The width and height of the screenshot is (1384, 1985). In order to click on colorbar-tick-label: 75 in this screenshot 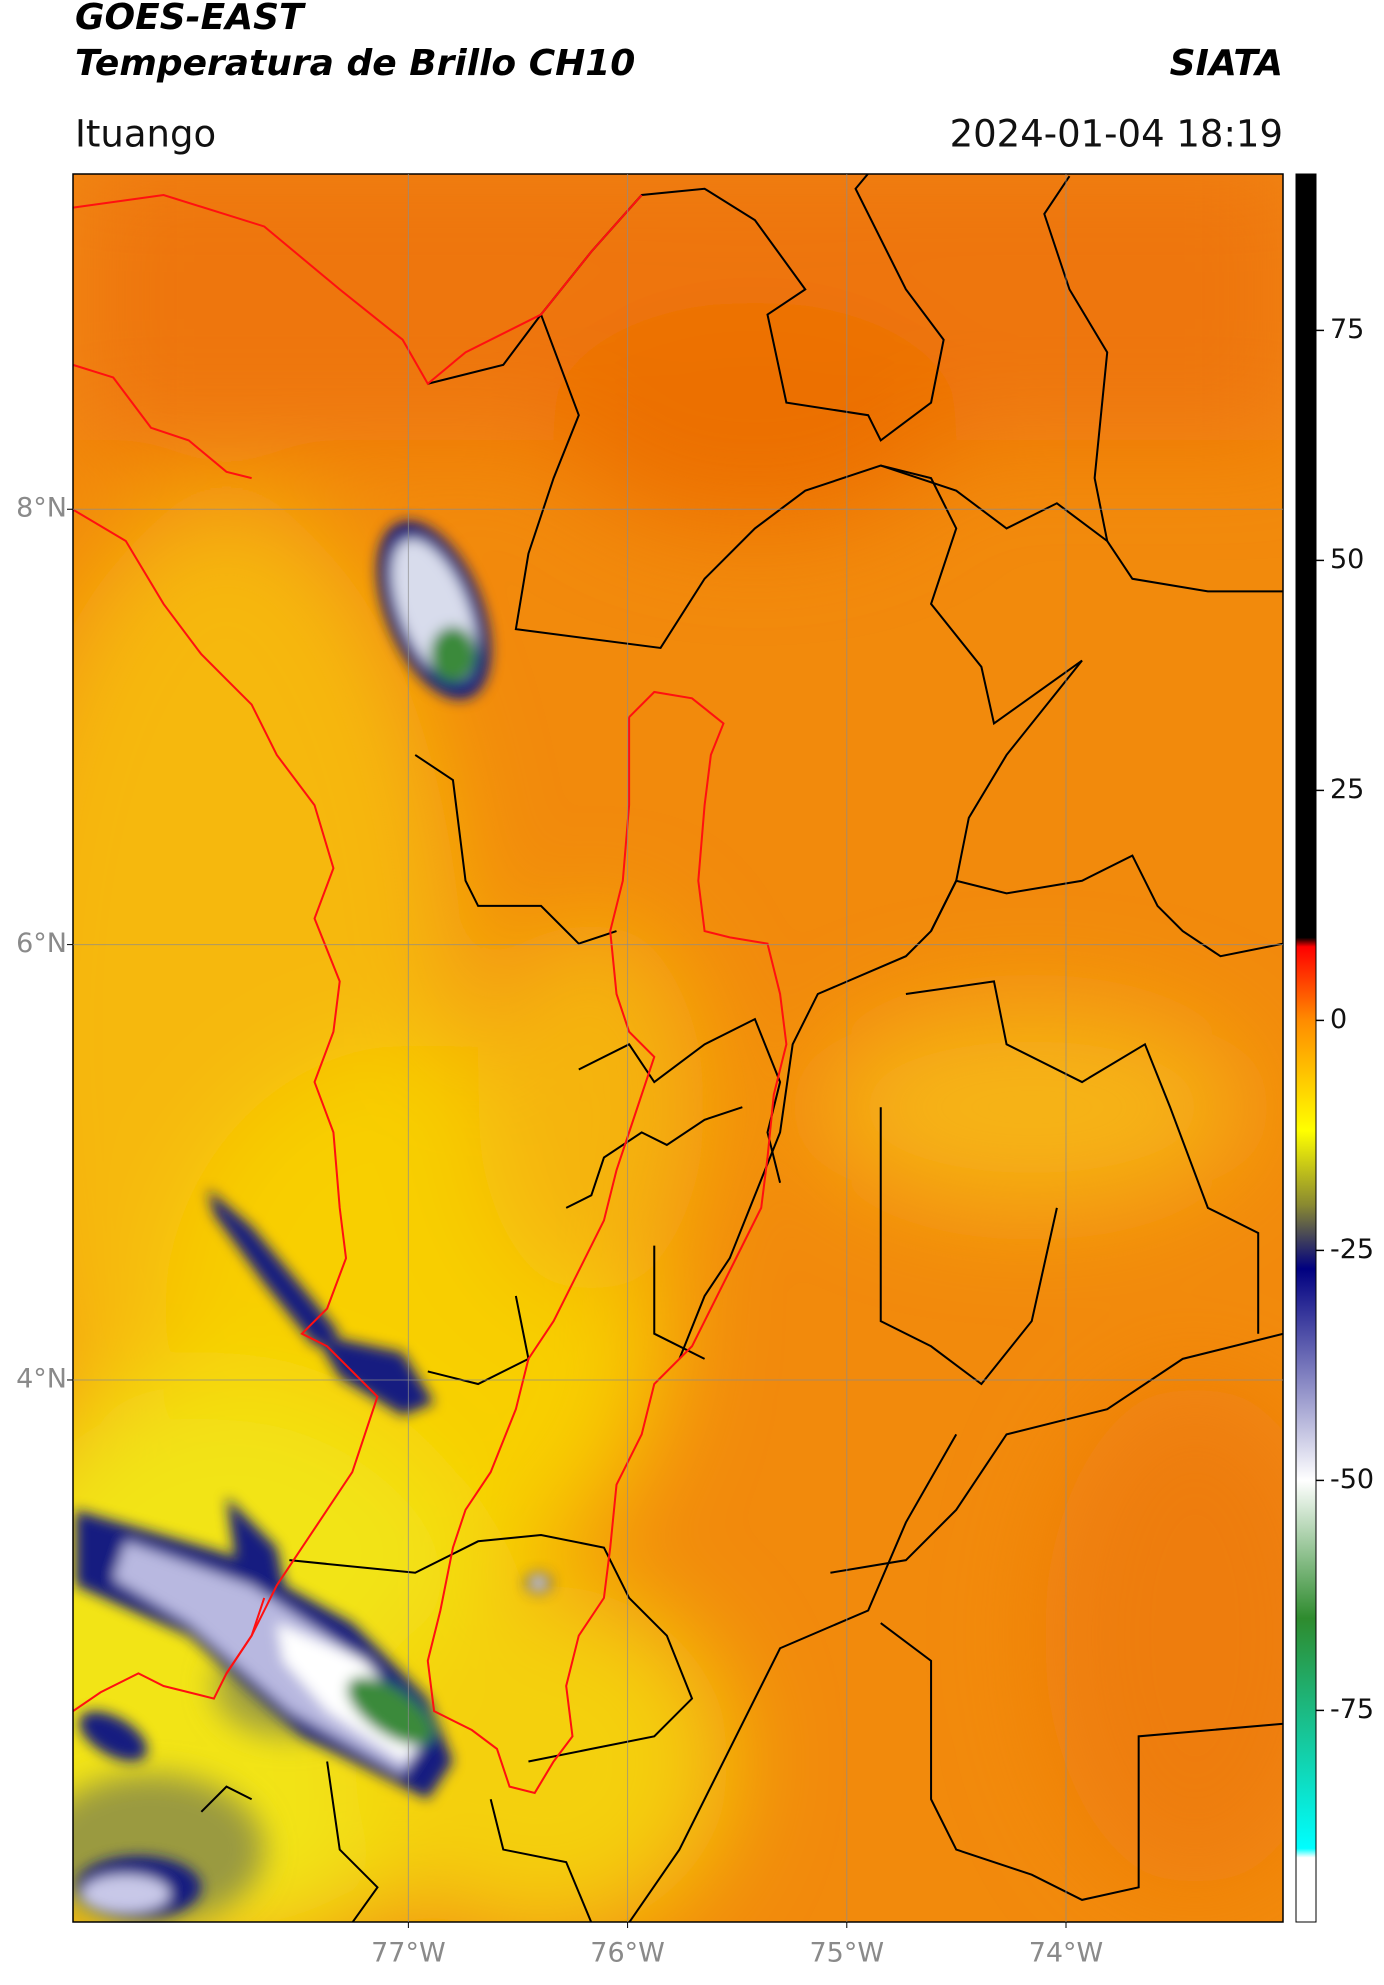, I will do `click(1347, 329)`.